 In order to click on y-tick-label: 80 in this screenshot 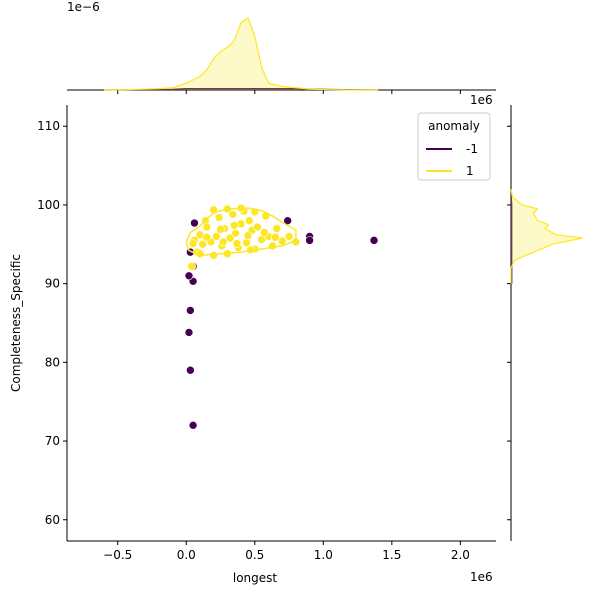, I will do `click(52, 362)`.